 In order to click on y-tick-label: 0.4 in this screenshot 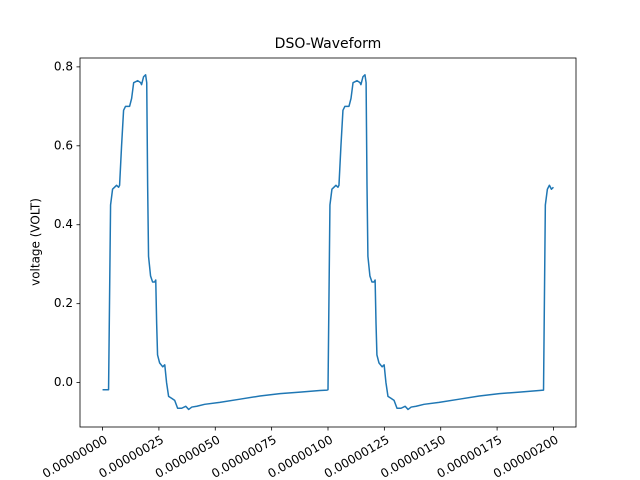, I will do `click(63, 224)`.